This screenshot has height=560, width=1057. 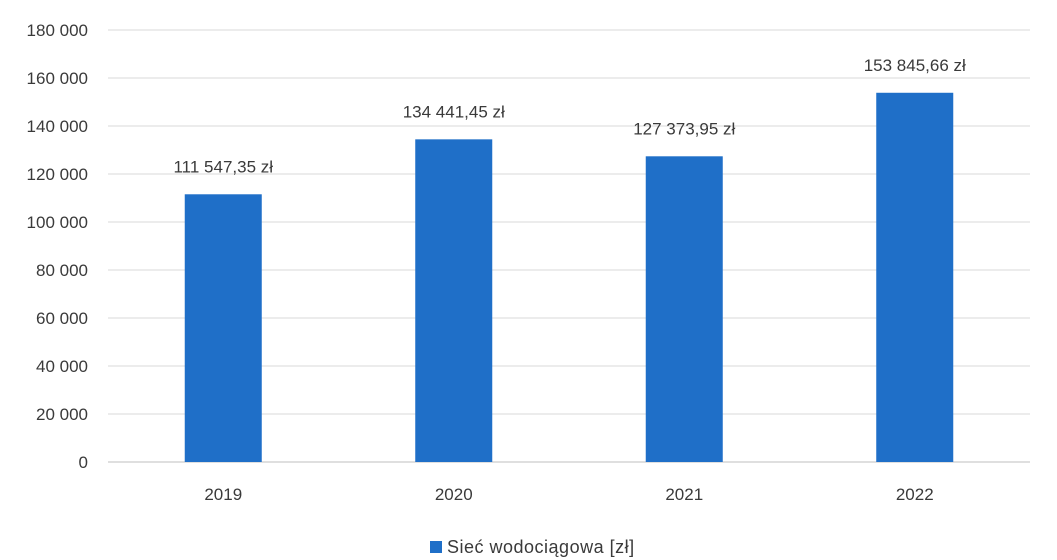 I want to click on bar-2021, so click(x=684, y=309).